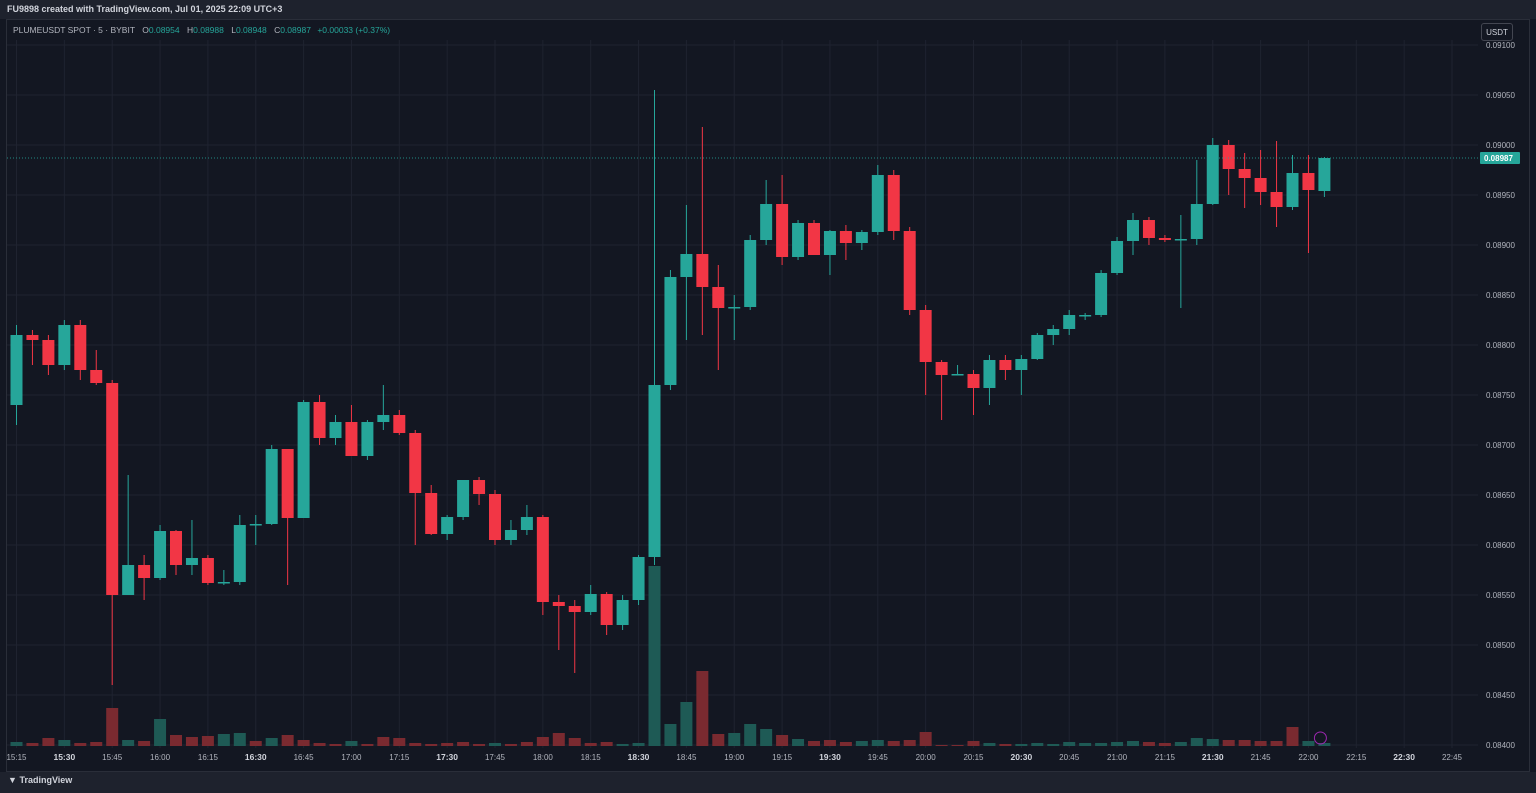  I want to click on x-tick-label: 17:15, so click(399, 757).